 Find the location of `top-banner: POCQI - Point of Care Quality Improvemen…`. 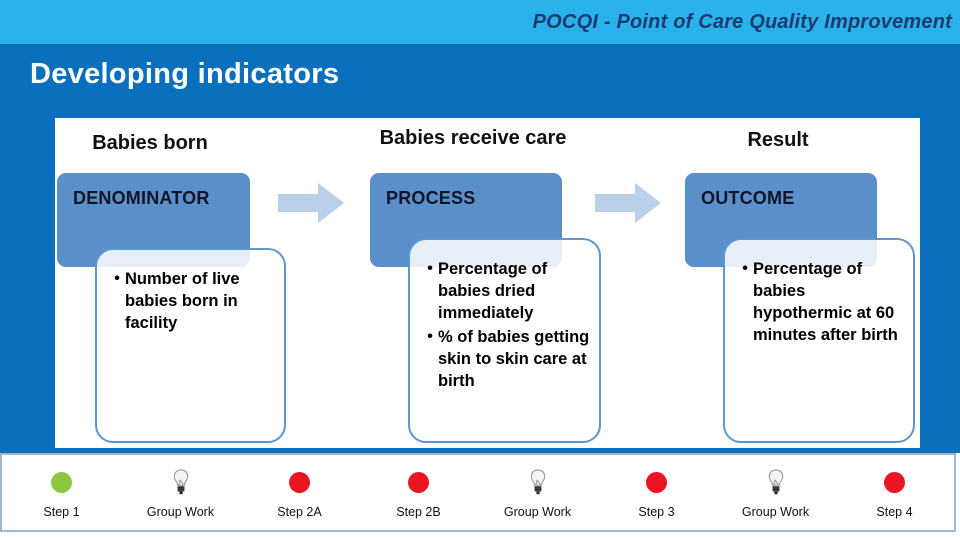

top-banner: POCQI - Point of Care Quality Improvemen… is located at coordinates (480, 22).